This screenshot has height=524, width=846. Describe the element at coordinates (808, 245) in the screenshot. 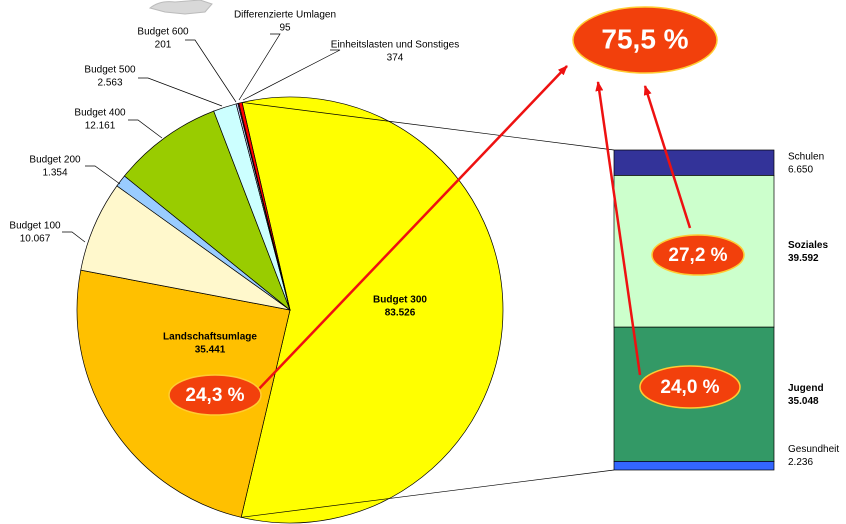

I see `bar-label: Soziales` at that location.